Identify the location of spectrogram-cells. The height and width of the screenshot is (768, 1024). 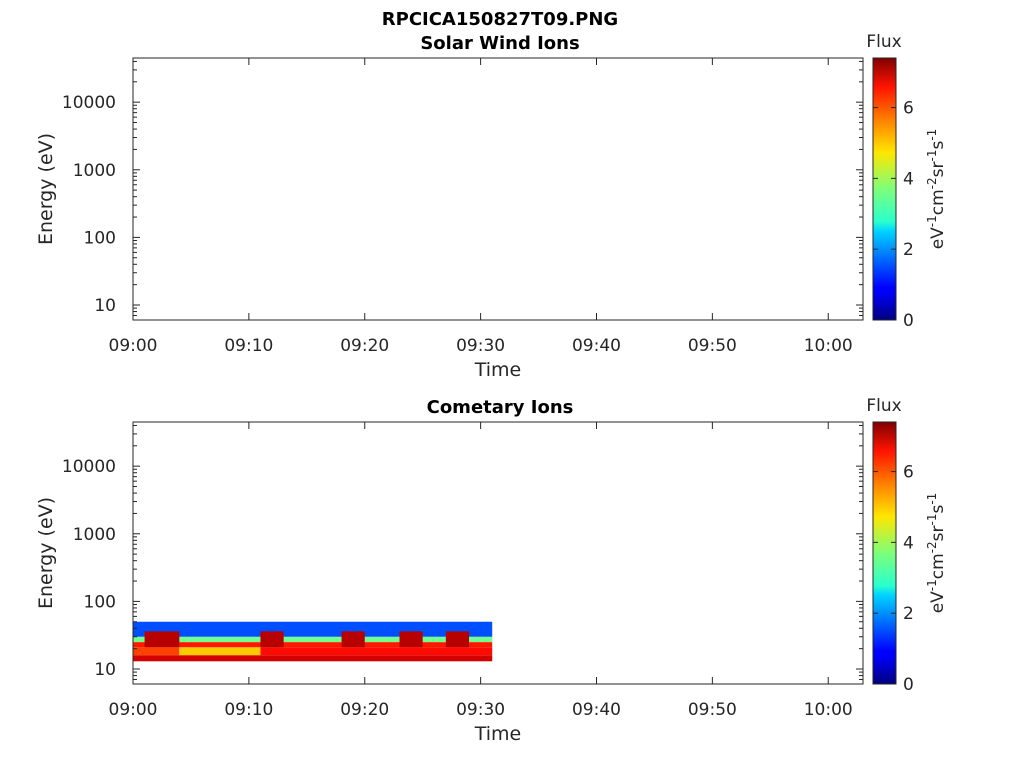
(313, 641).